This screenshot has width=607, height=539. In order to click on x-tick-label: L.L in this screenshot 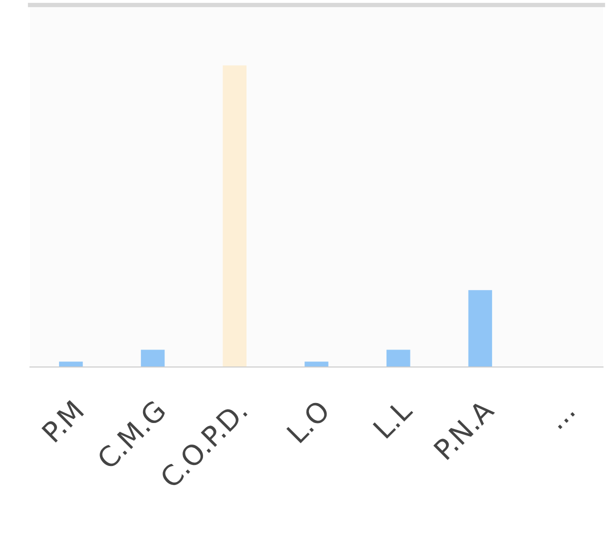, I will do `click(393, 418)`.